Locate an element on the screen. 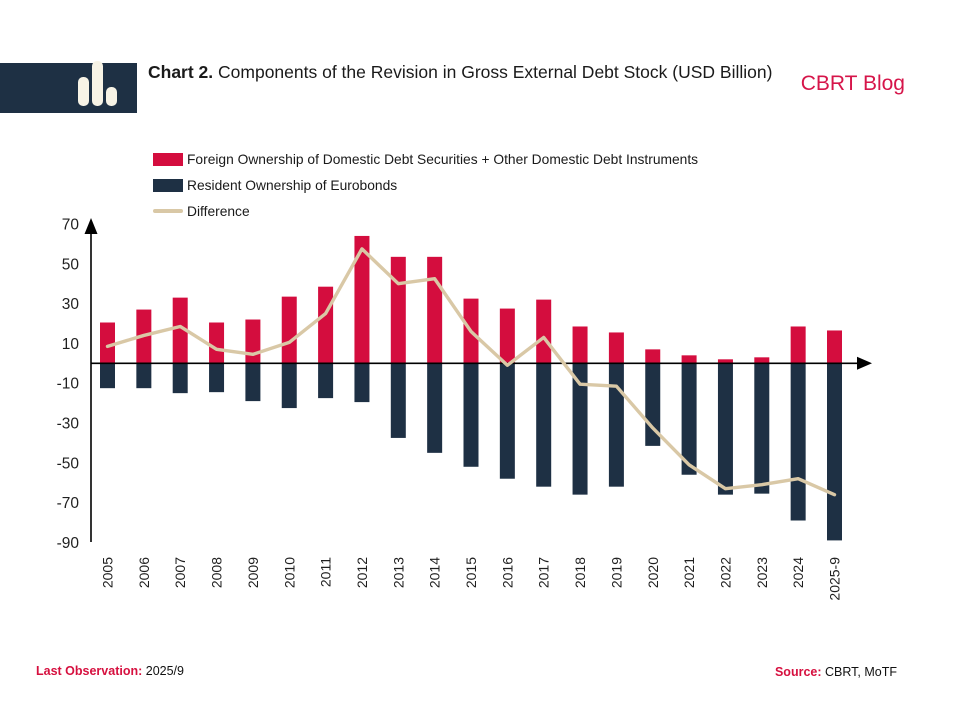 Image resolution: width=960 pixels, height=720 pixels. x-tick-label: 2011 is located at coordinates (326, 572).